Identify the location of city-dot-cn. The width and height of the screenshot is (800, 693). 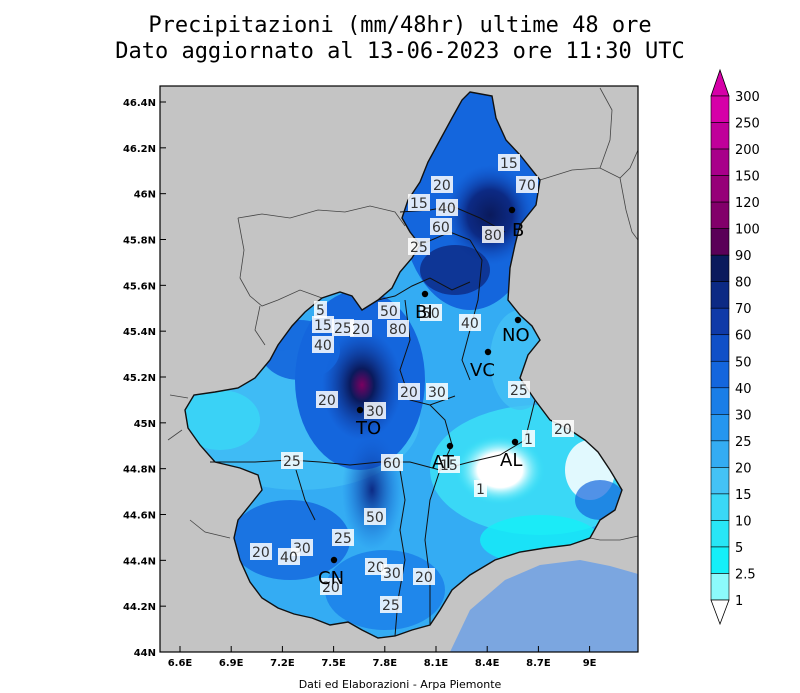
(334, 560).